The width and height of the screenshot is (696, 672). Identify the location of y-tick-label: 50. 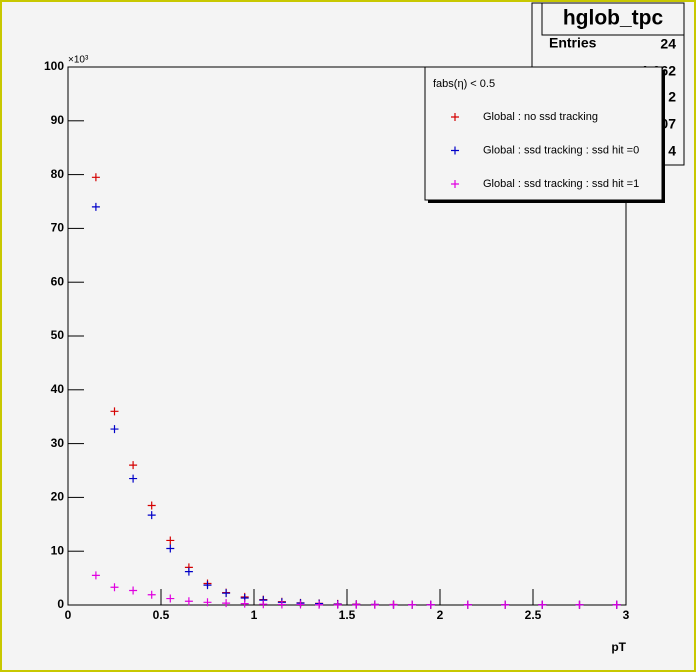
(58, 335).